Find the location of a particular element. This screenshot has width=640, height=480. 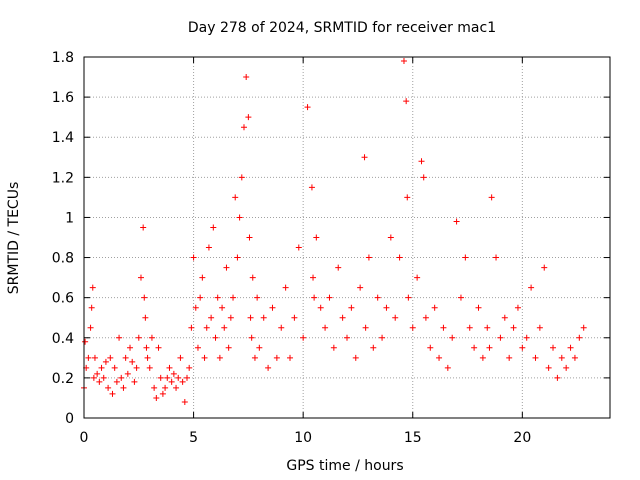

y-tick-label: 0.6 is located at coordinates (63, 299).